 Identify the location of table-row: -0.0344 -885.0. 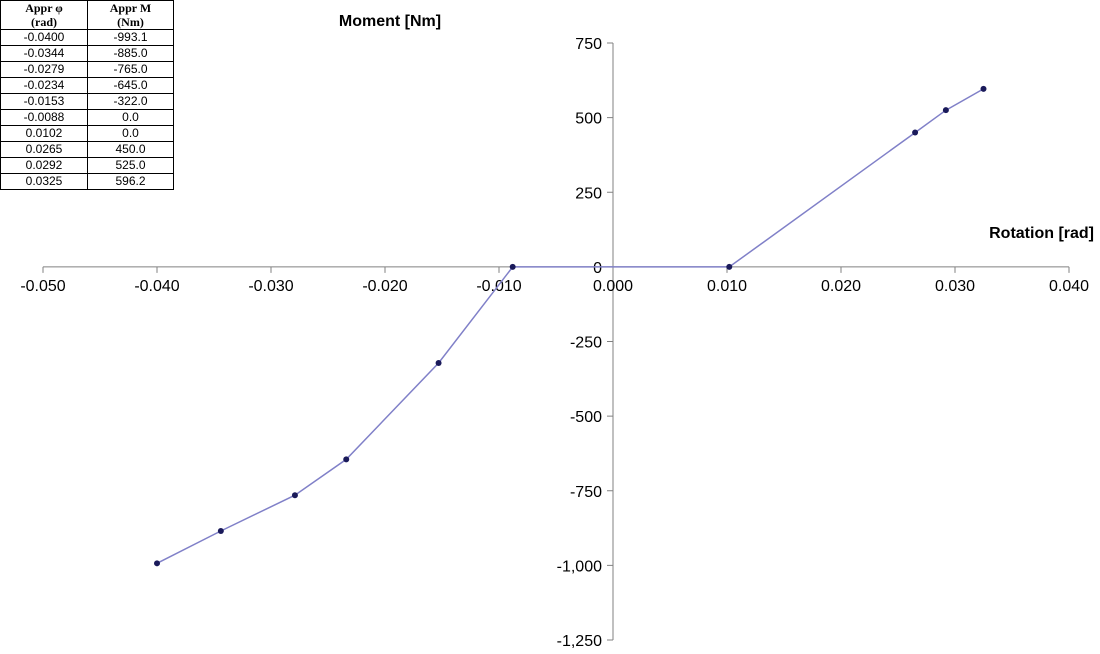
(87, 53).